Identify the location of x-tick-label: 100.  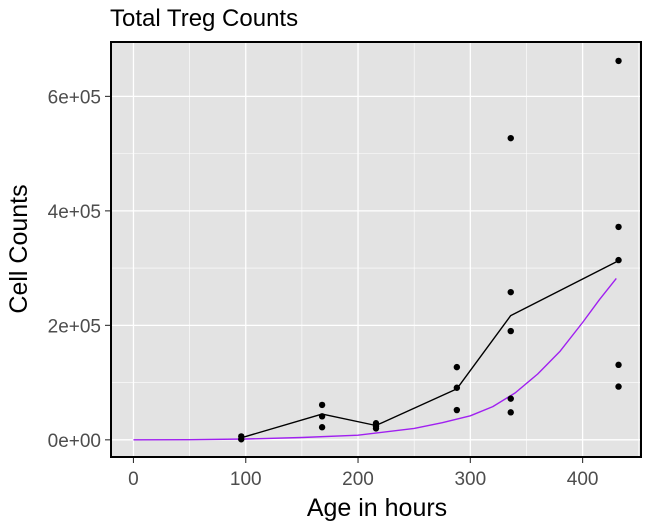
(246, 479).